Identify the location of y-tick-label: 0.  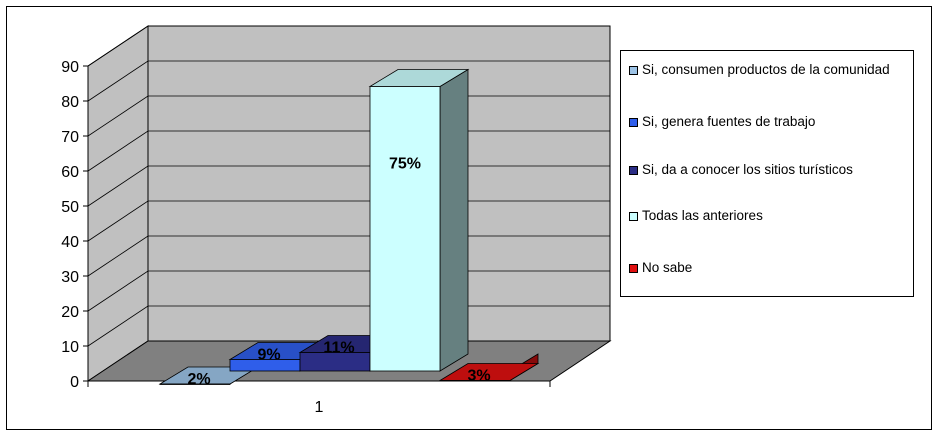
(74, 382).